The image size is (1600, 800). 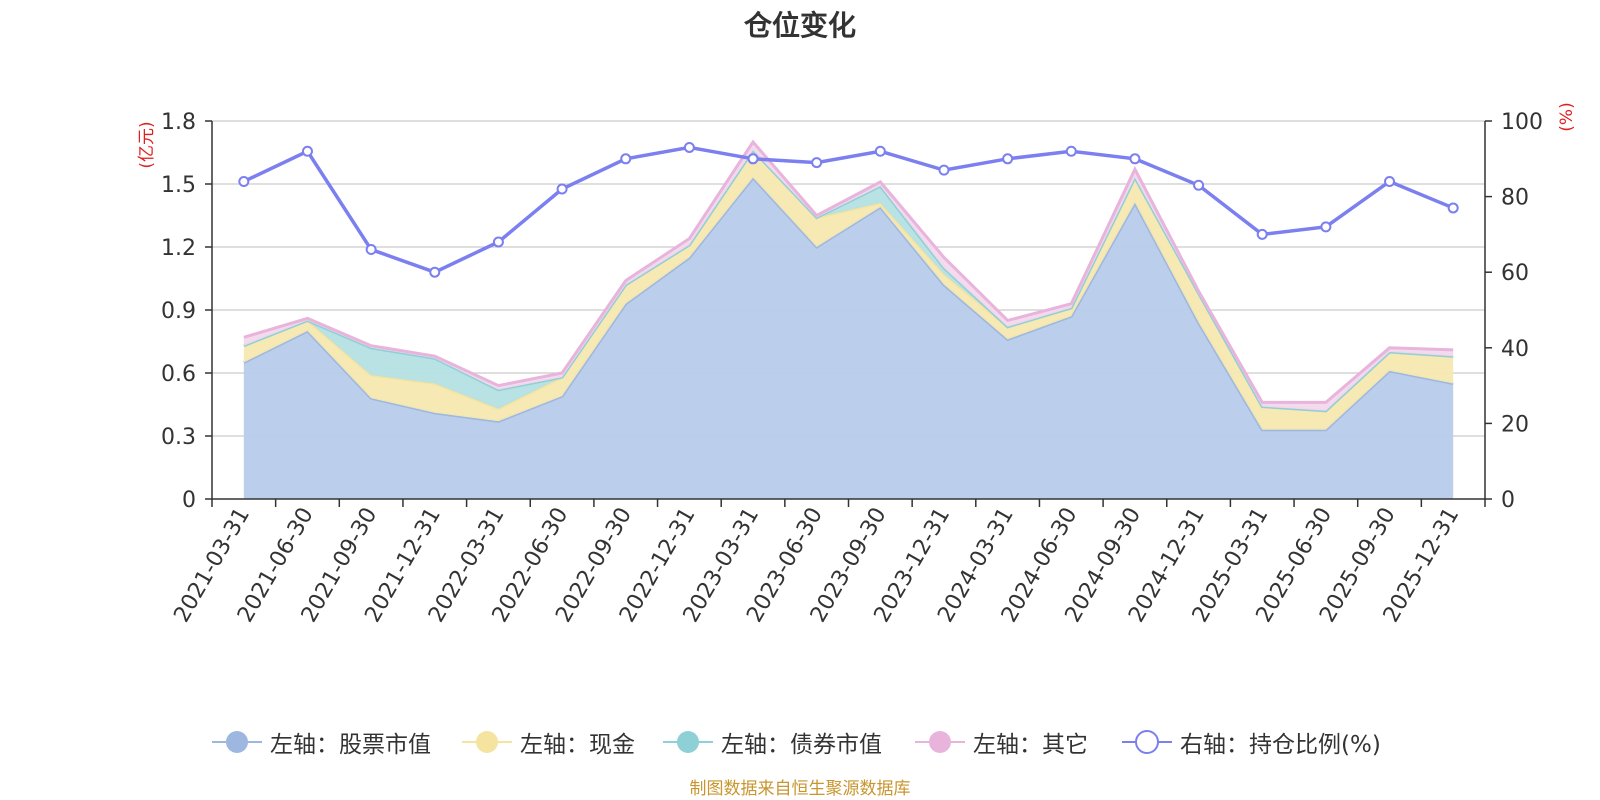 I want to click on left-tick-label: 1.5, so click(x=178, y=185).